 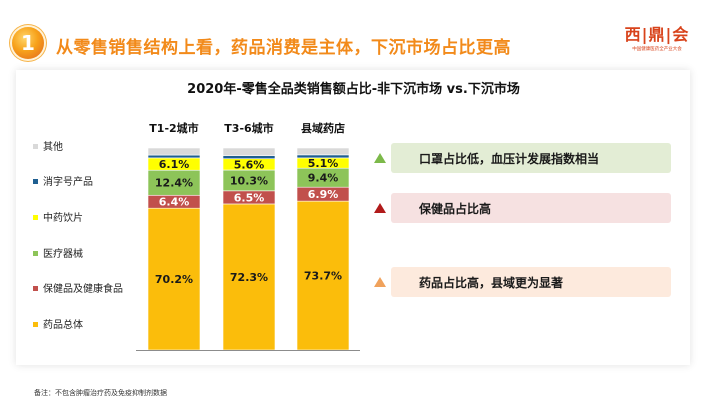 What do you see at coordinates (249, 164) in the screenshot?
I see `data-label: 5.6%` at bounding box center [249, 164].